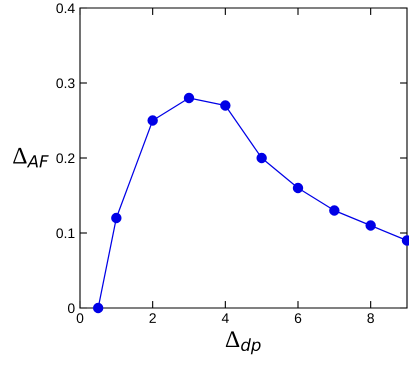  What do you see at coordinates (243, 342) in the screenshot?
I see `x-axis-title: Δ$_{dp}$` at bounding box center [243, 342].